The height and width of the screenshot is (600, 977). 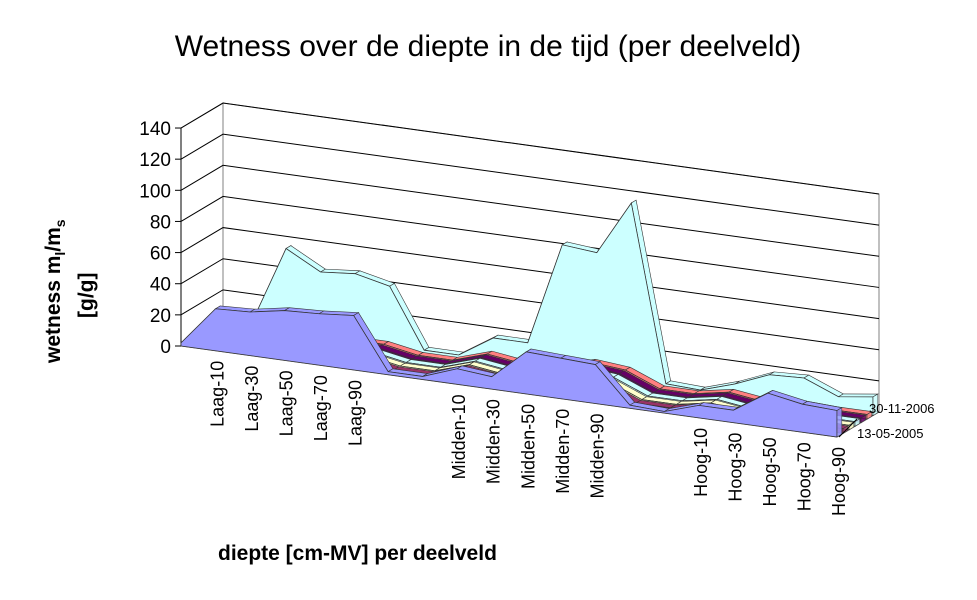 I want to click on category-label: Hoog-50, so click(x=770, y=471).